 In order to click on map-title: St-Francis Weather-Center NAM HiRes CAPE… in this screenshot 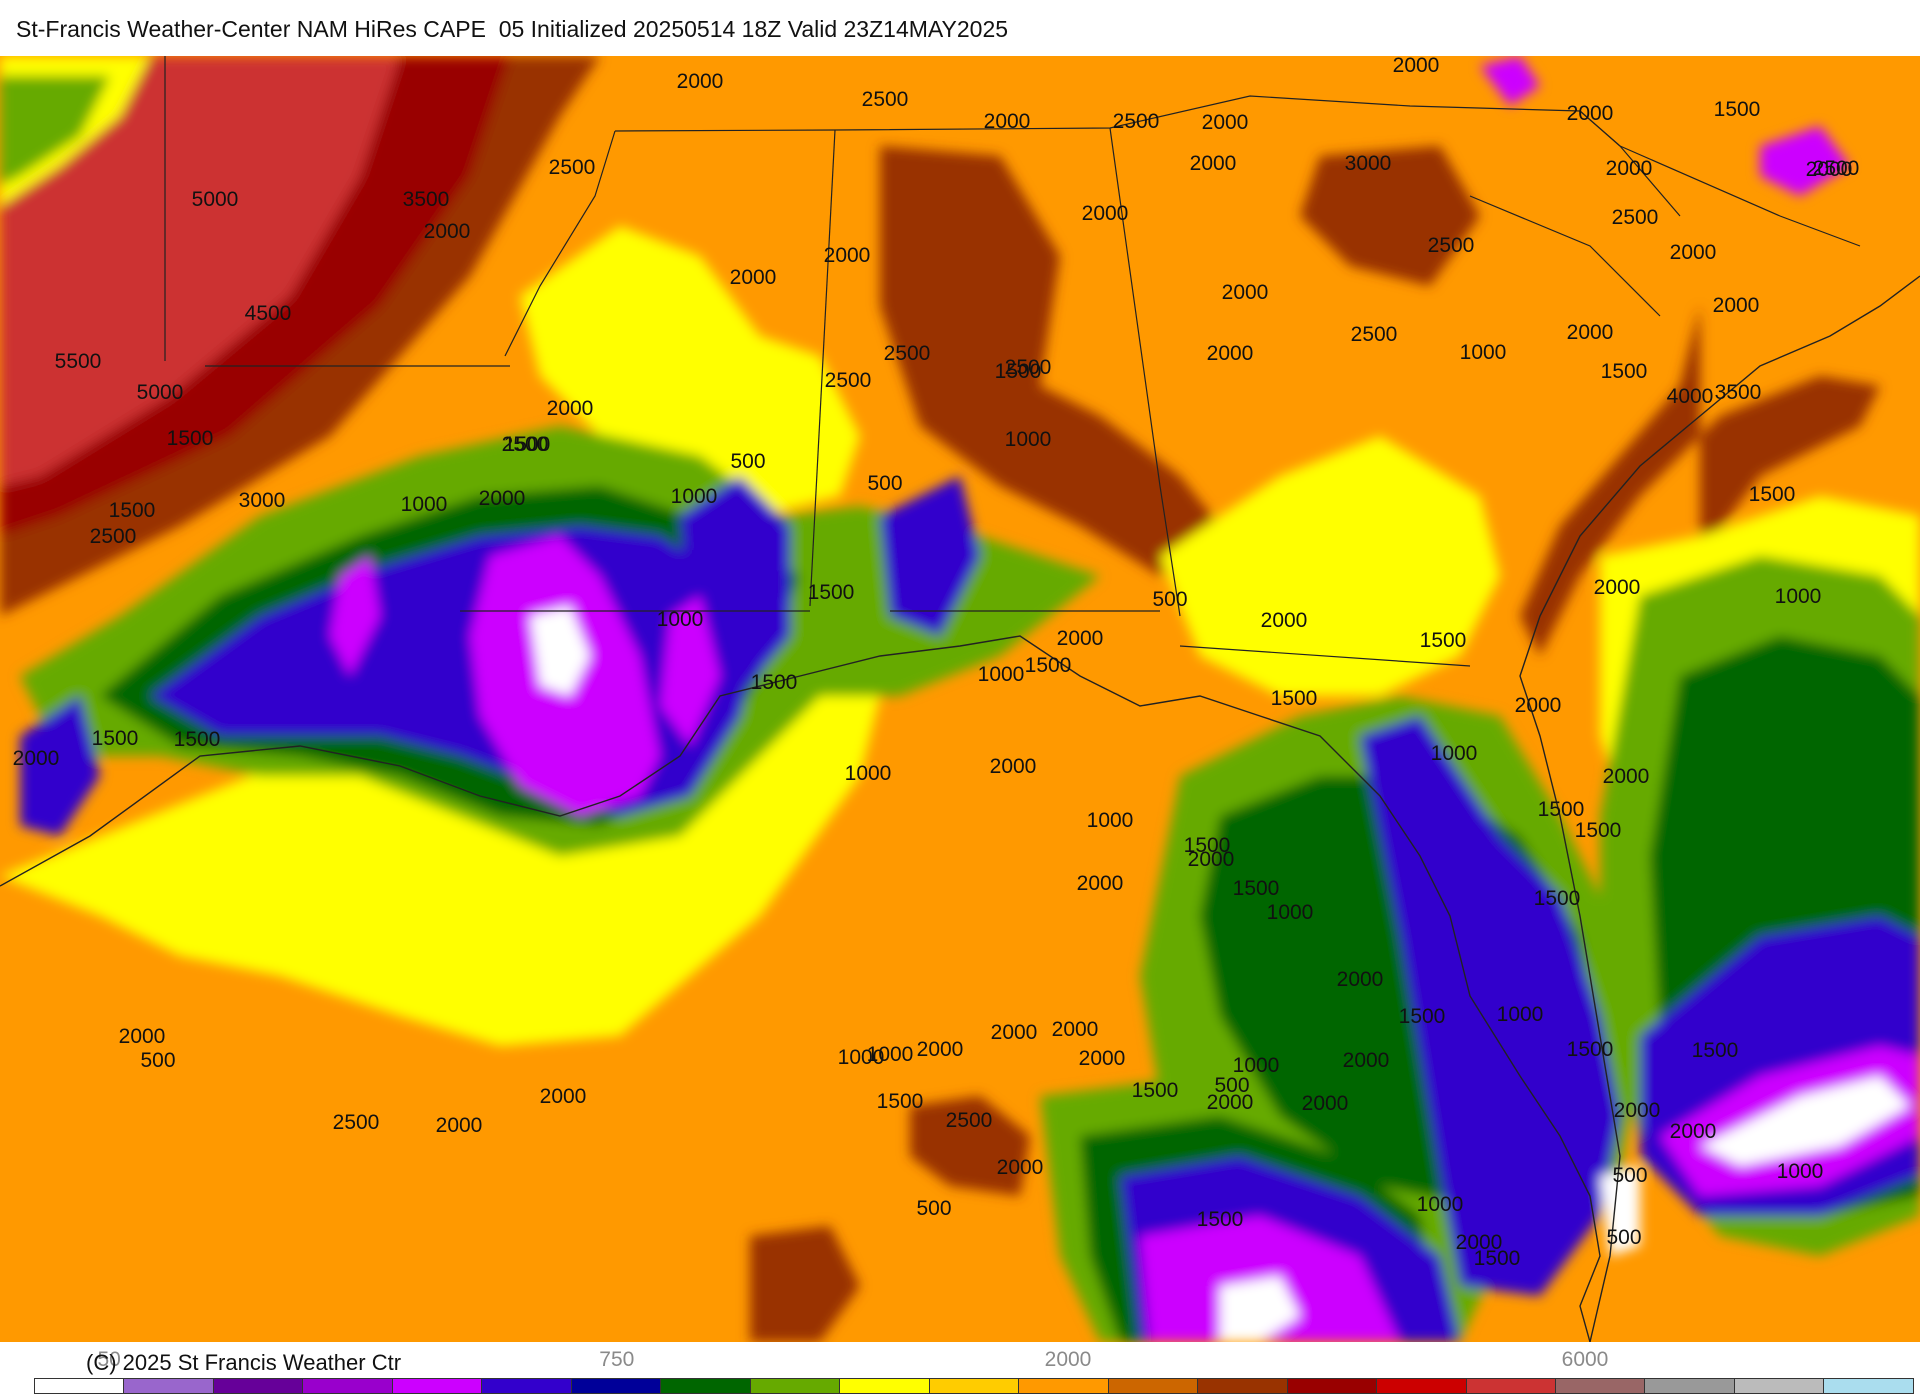, I will do `click(512, 29)`.